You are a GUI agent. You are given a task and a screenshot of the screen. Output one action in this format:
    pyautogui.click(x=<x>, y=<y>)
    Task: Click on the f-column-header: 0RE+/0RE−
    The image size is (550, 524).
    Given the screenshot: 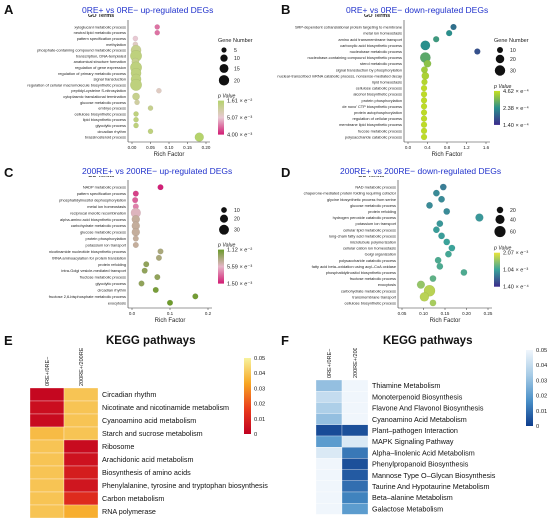 What is the action you would take?
    pyautogui.click(x=330, y=363)
    